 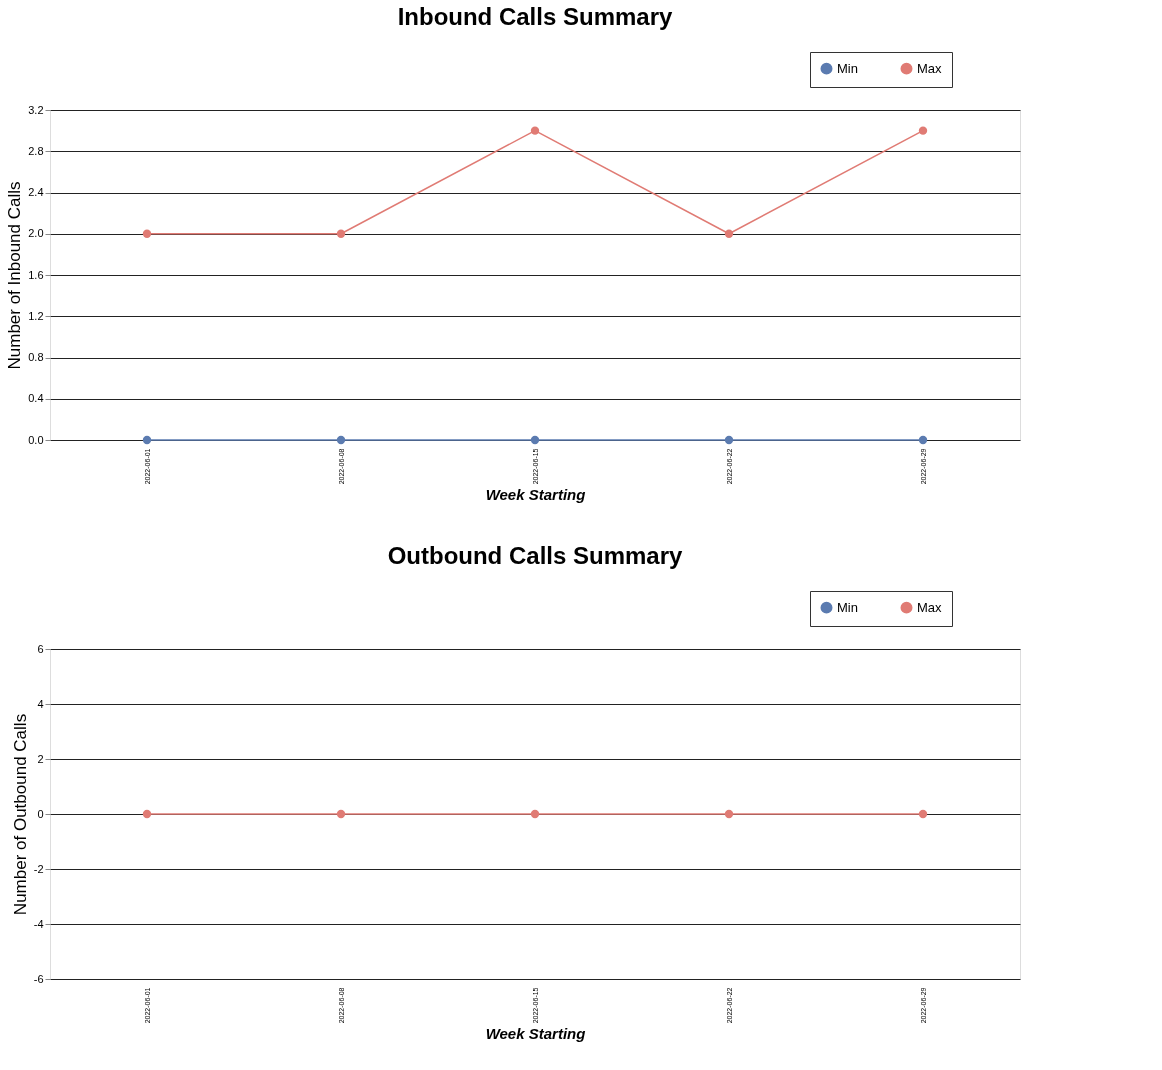 What do you see at coordinates (36, 315) in the screenshot?
I see `y-tick-label: 1.2` at bounding box center [36, 315].